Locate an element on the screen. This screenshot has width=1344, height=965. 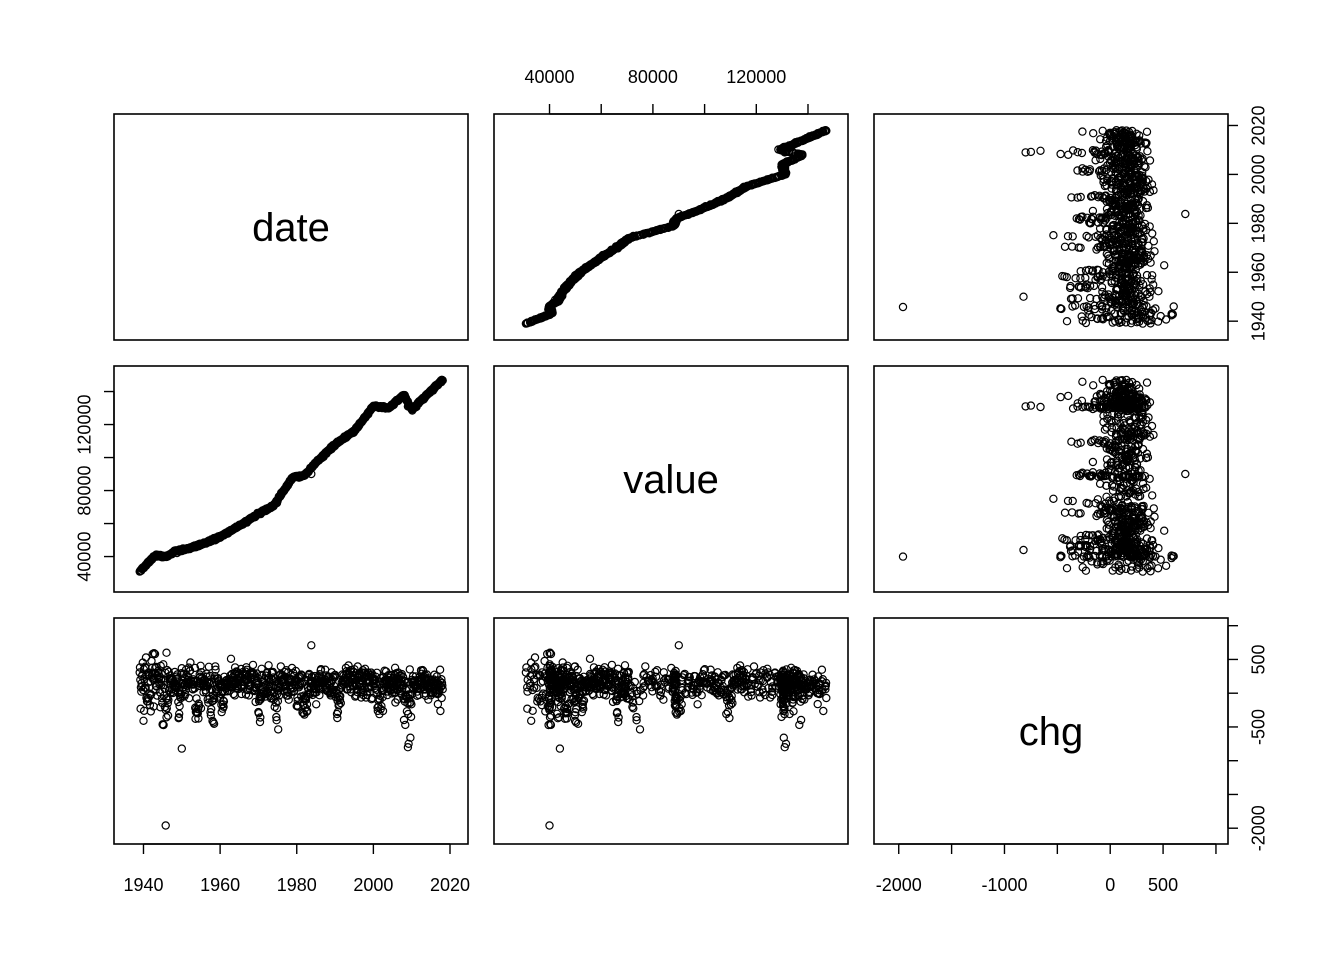
panel-value-vs-value is located at coordinates (671, 479).